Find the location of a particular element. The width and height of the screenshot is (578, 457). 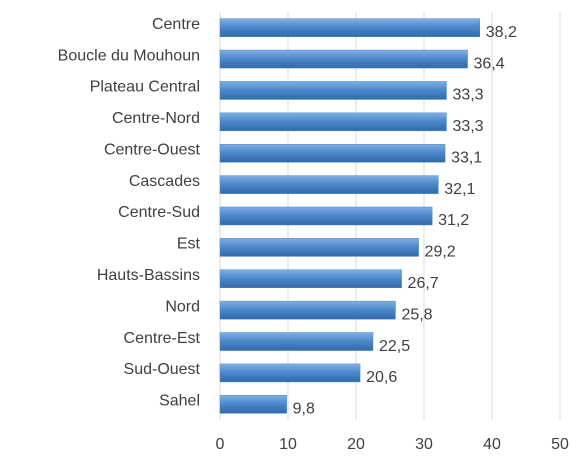

y-tick-label: Plateau Central is located at coordinates (145, 87).